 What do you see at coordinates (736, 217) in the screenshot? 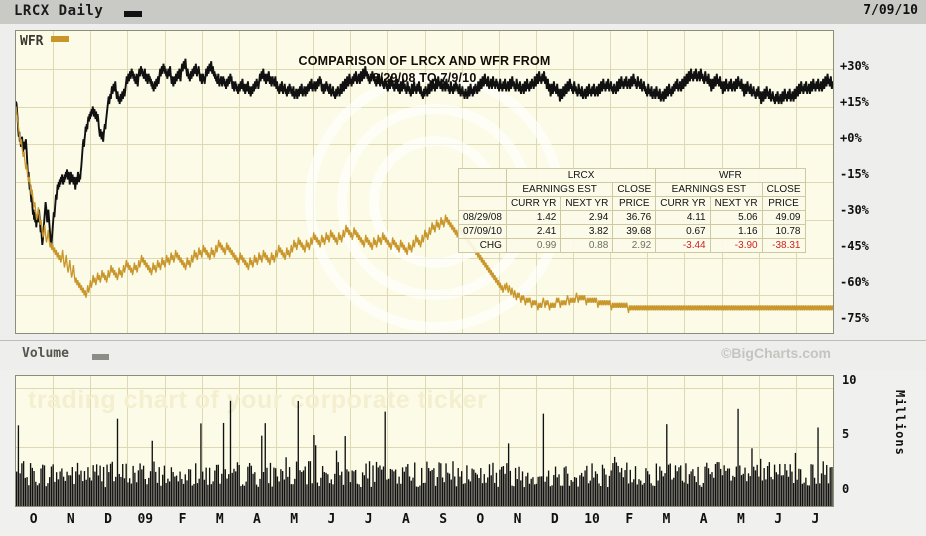
I see `table-cell: 5.06` at bounding box center [736, 217].